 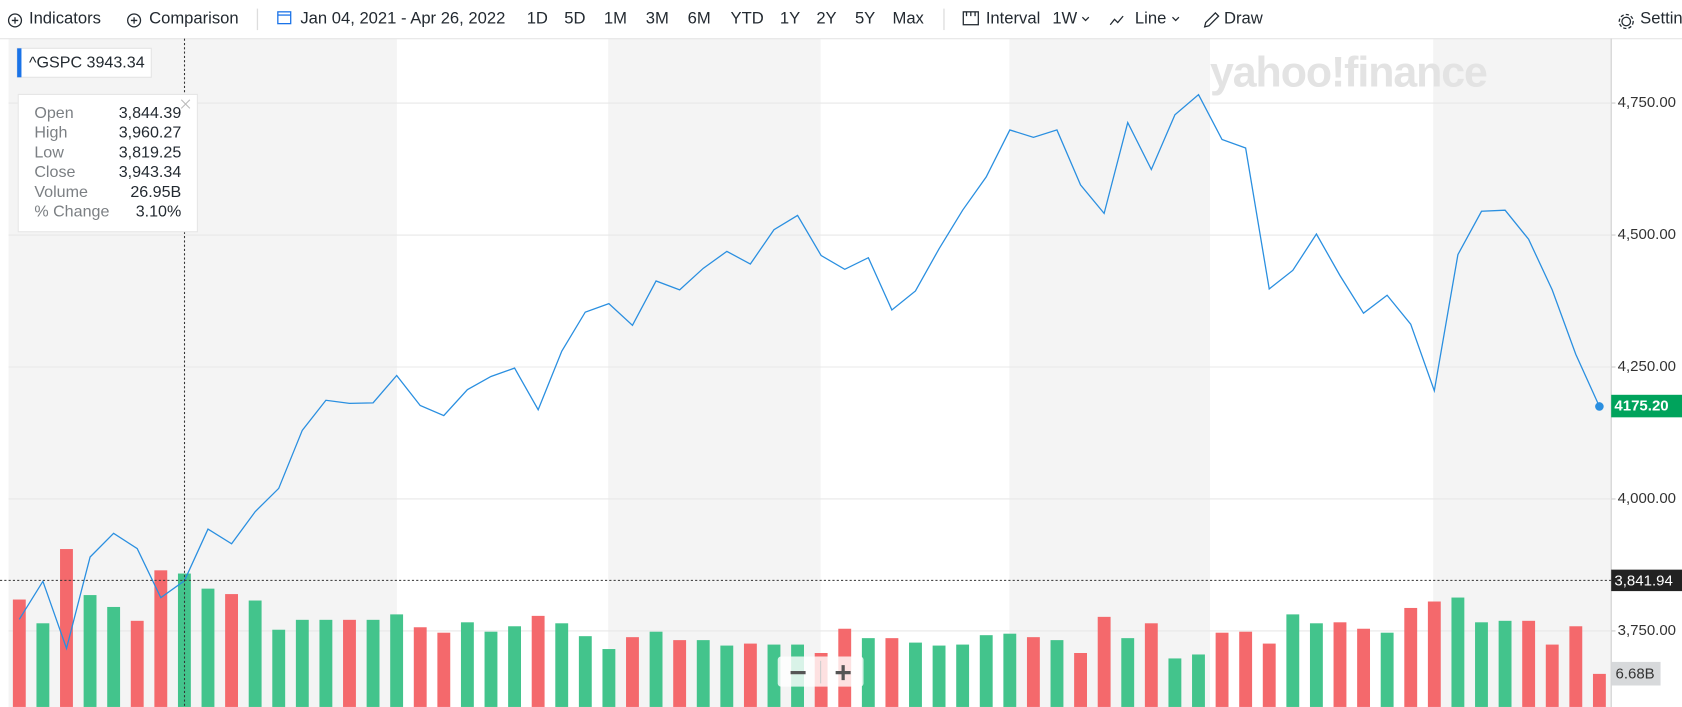 What do you see at coordinates (747, 18) in the screenshot?
I see `range-button: YTD` at bounding box center [747, 18].